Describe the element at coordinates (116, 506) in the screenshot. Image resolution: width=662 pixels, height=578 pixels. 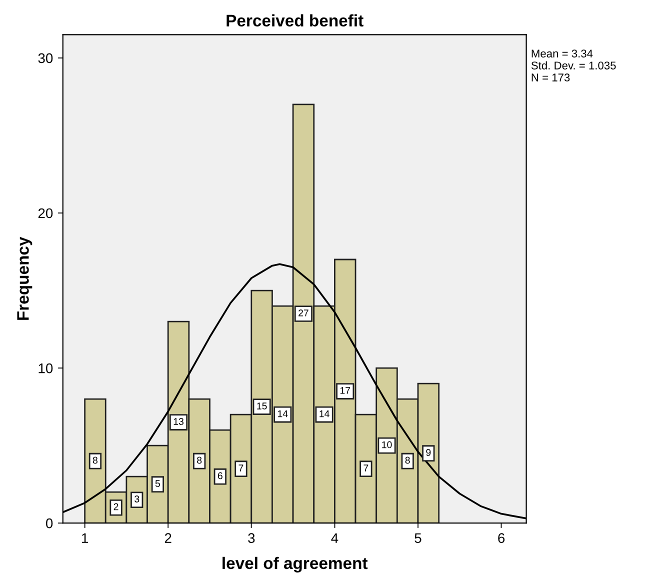
I see `data-label: 2` at that location.